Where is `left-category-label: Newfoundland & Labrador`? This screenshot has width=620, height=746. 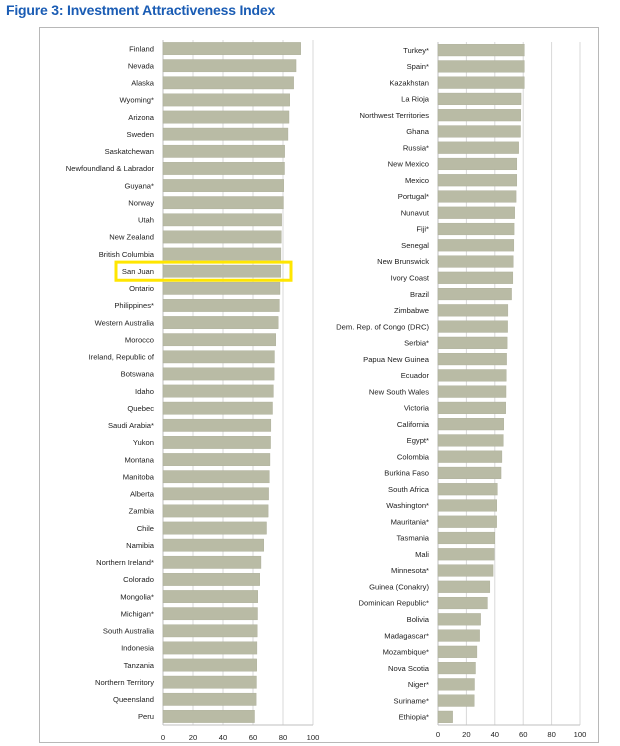 left-category-label: Newfoundland & Labrador is located at coordinates (110, 168).